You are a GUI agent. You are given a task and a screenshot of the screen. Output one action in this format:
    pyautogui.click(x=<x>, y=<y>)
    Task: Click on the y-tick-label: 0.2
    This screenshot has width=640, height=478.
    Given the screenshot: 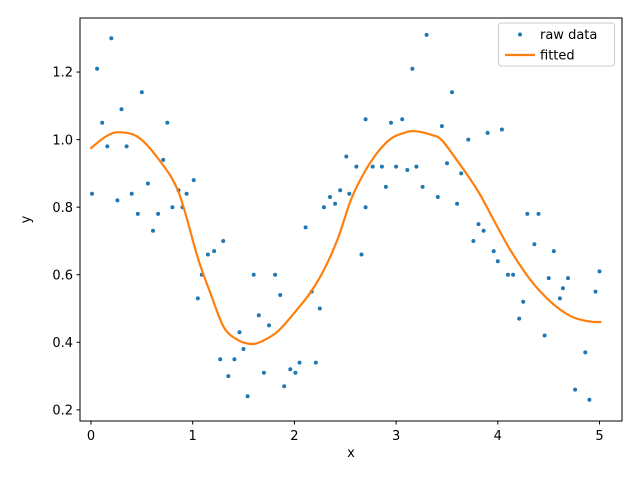 What is the action you would take?
    pyautogui.click(x=62, y=411)
    